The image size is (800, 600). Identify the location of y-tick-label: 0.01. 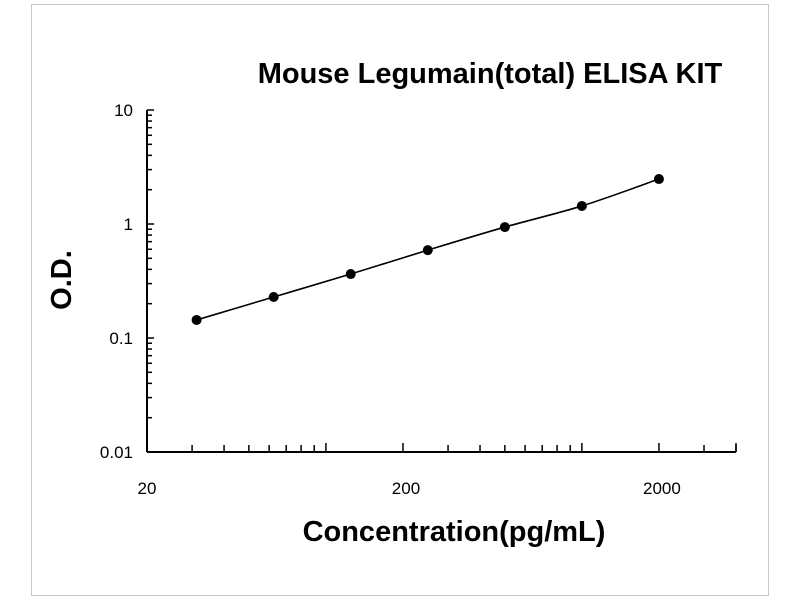
(116, 452).